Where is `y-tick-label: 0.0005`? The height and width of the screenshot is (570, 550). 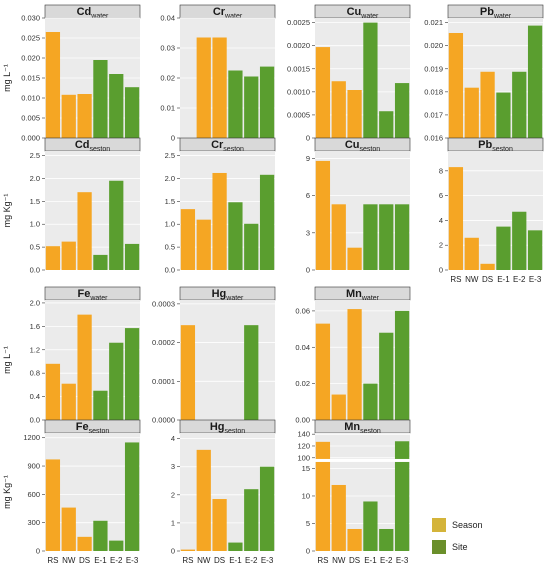
y-tick-label: 0.0005 is located at coordinates (298, 114).